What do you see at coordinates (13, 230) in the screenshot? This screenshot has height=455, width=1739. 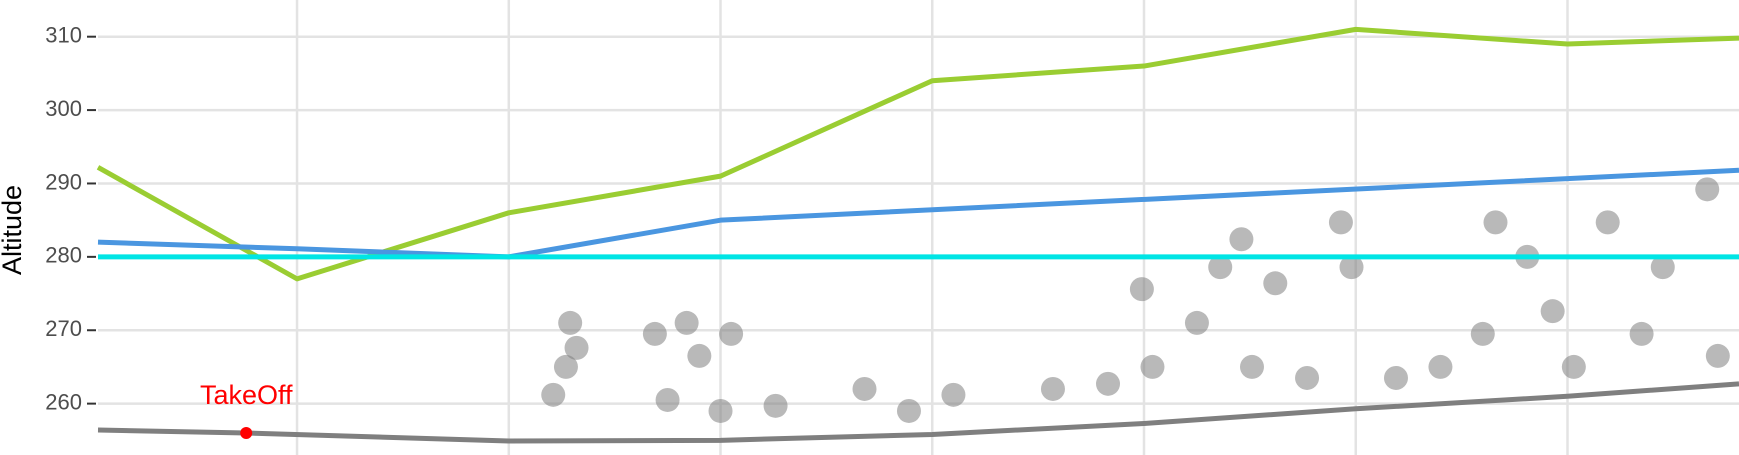 I see `y-axis-title: Altitude` at bounding box center [13, 230].